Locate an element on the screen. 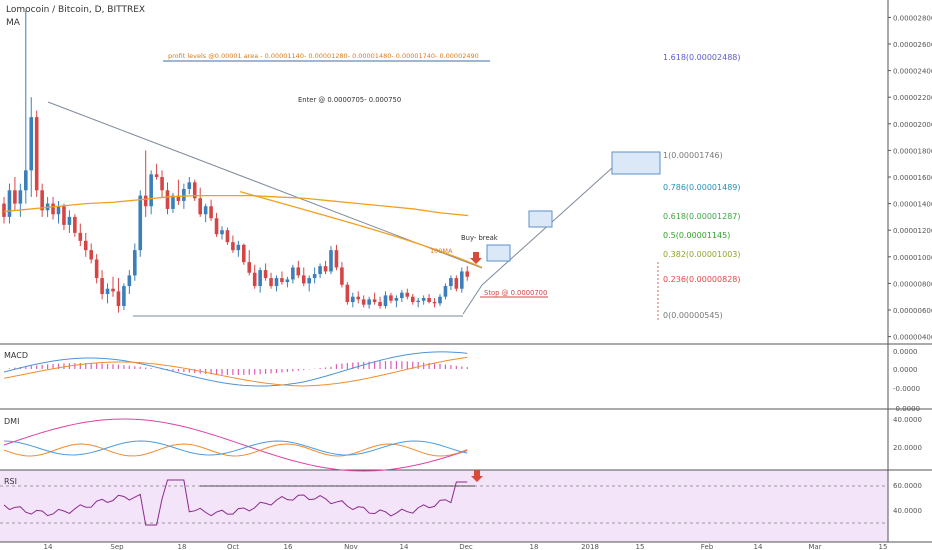  macd-signal-line is located at coordinates (235, 371).